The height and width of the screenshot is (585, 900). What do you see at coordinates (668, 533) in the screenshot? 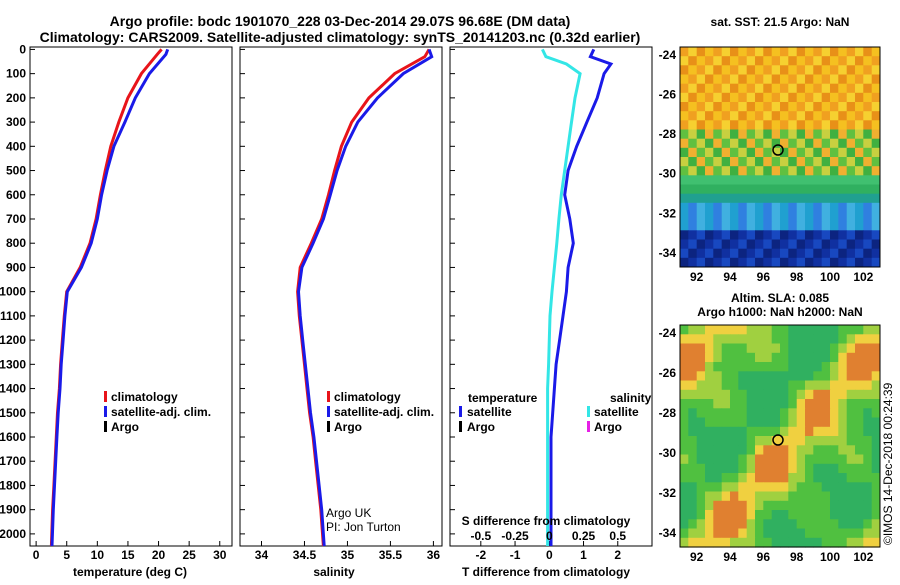
I see `map-y-tick-label: -34` at bounding box center [668, 533].